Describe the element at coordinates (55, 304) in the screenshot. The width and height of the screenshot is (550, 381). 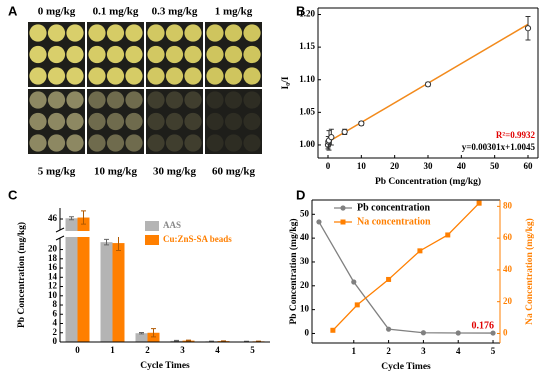
I see `y-tick-label: 8` at that location.